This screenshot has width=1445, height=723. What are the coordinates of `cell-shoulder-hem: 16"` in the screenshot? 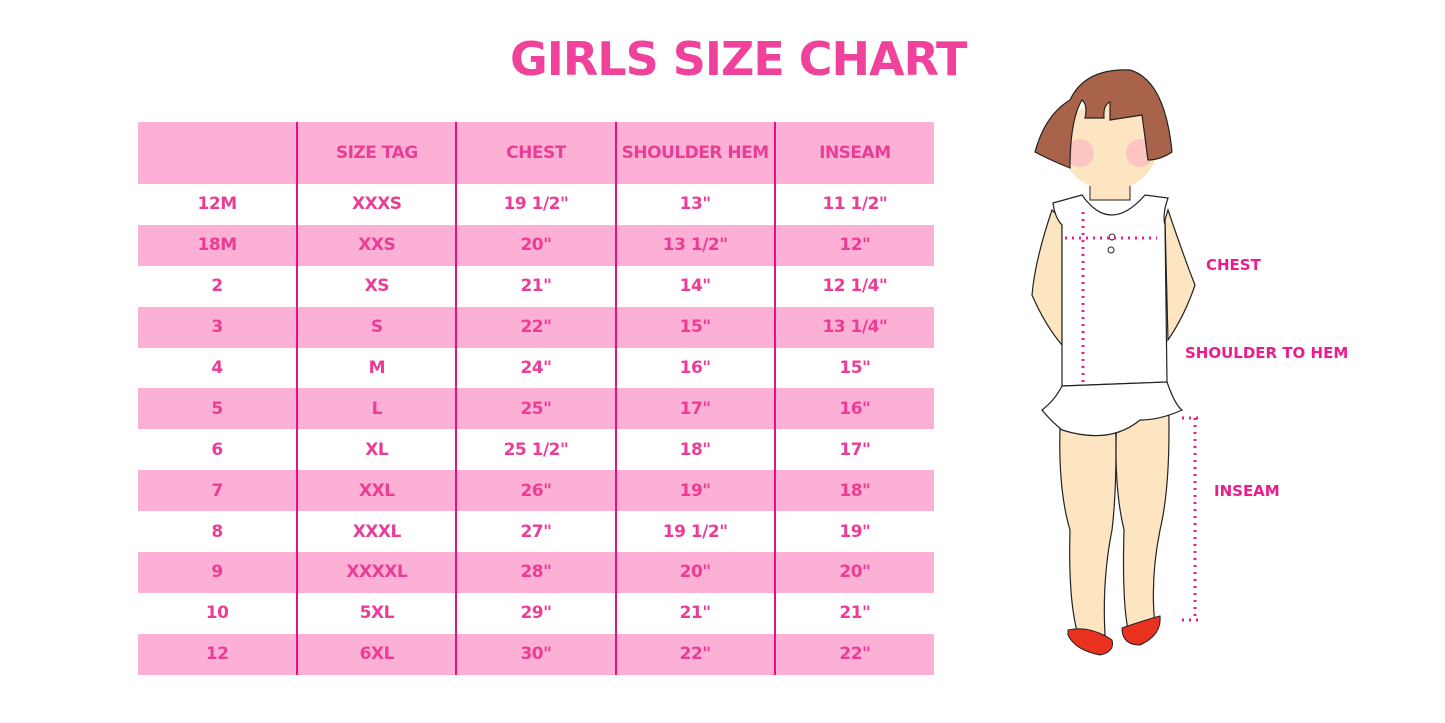 It's located at (694, 368).